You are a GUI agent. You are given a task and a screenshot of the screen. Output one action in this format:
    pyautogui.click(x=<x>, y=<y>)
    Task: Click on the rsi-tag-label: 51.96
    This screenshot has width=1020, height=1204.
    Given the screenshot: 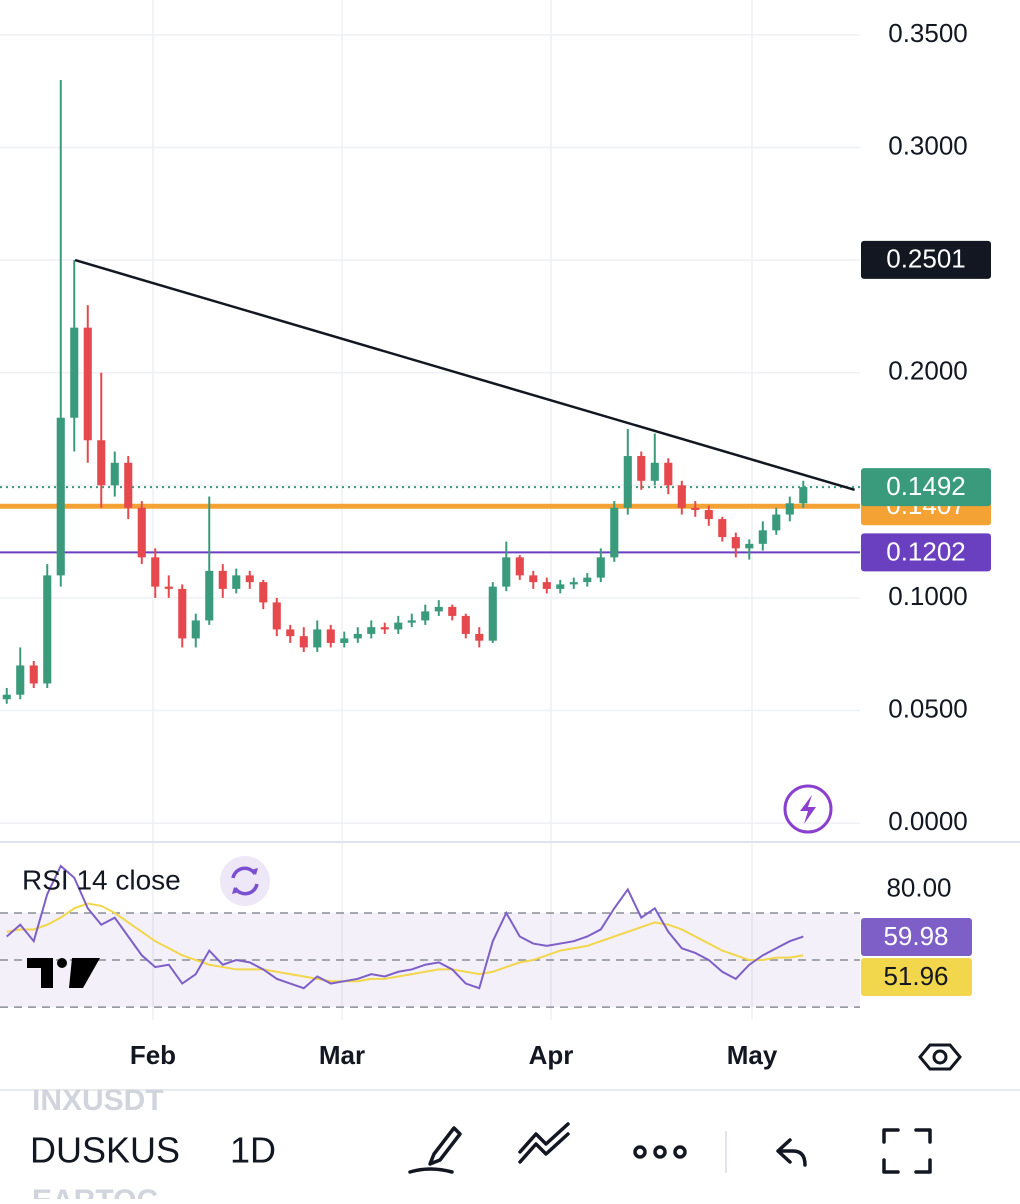 What is the action you would take?
    pyautogui.click(x=915, y=976)
    